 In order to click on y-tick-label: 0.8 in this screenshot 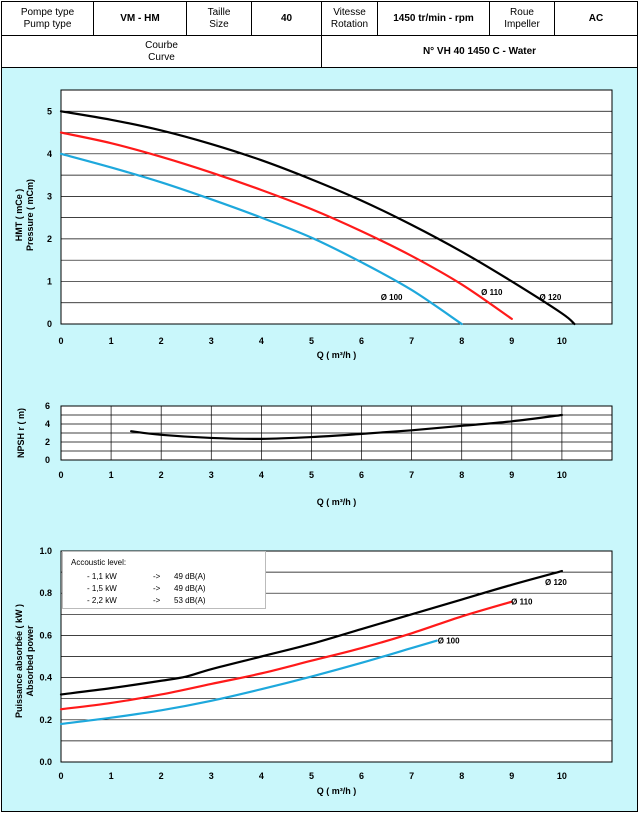, I will do `click(45, 593)`.